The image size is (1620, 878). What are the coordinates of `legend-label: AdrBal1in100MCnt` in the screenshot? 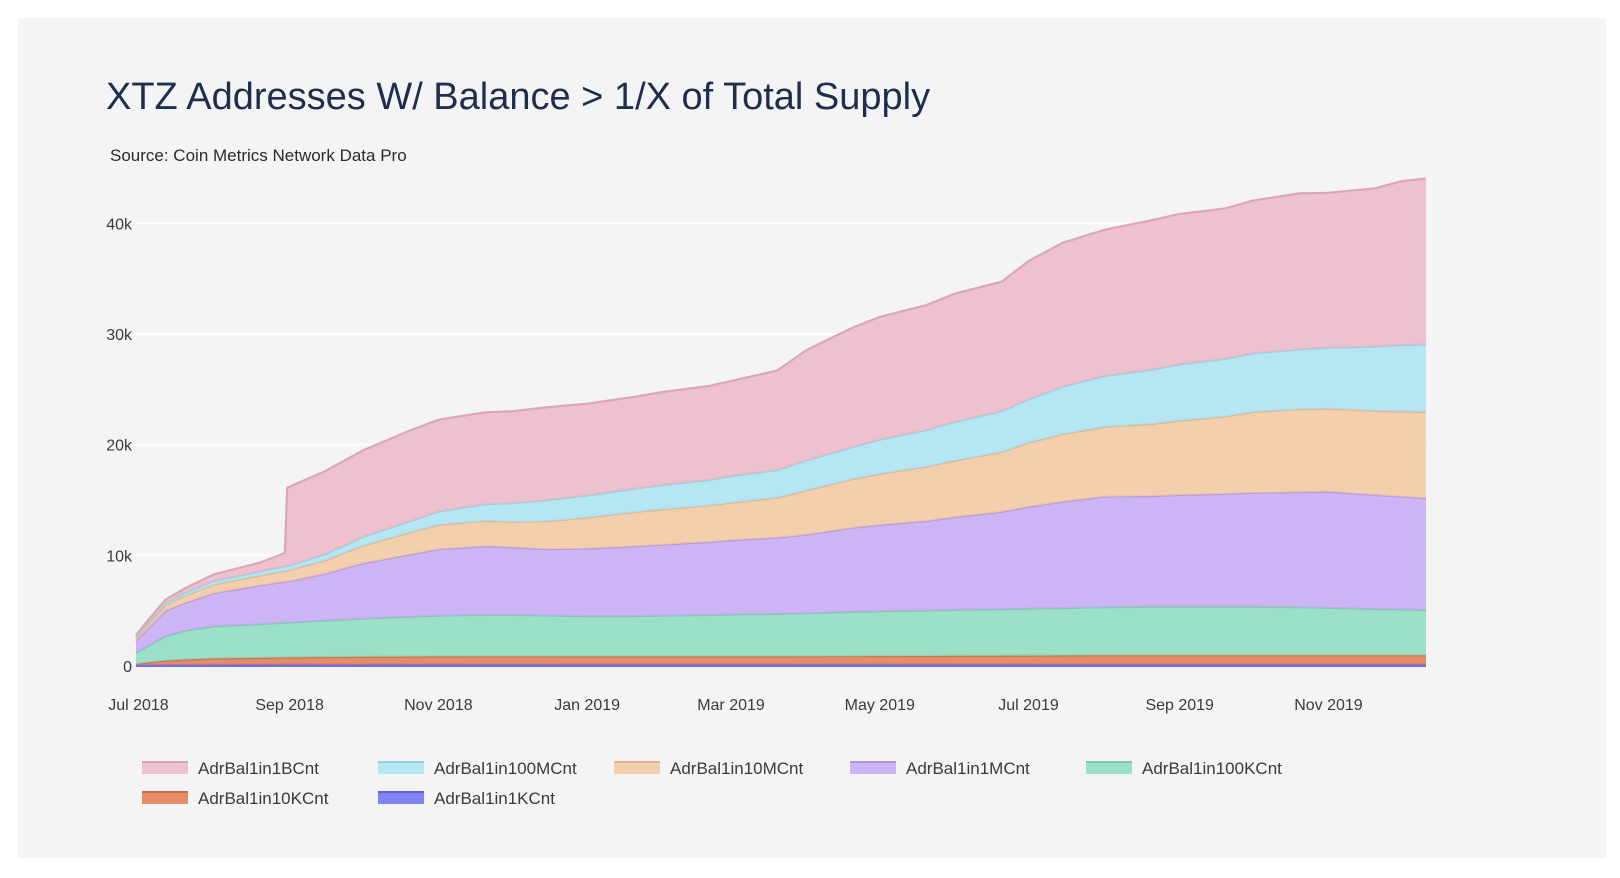 It's located at (505, 768).